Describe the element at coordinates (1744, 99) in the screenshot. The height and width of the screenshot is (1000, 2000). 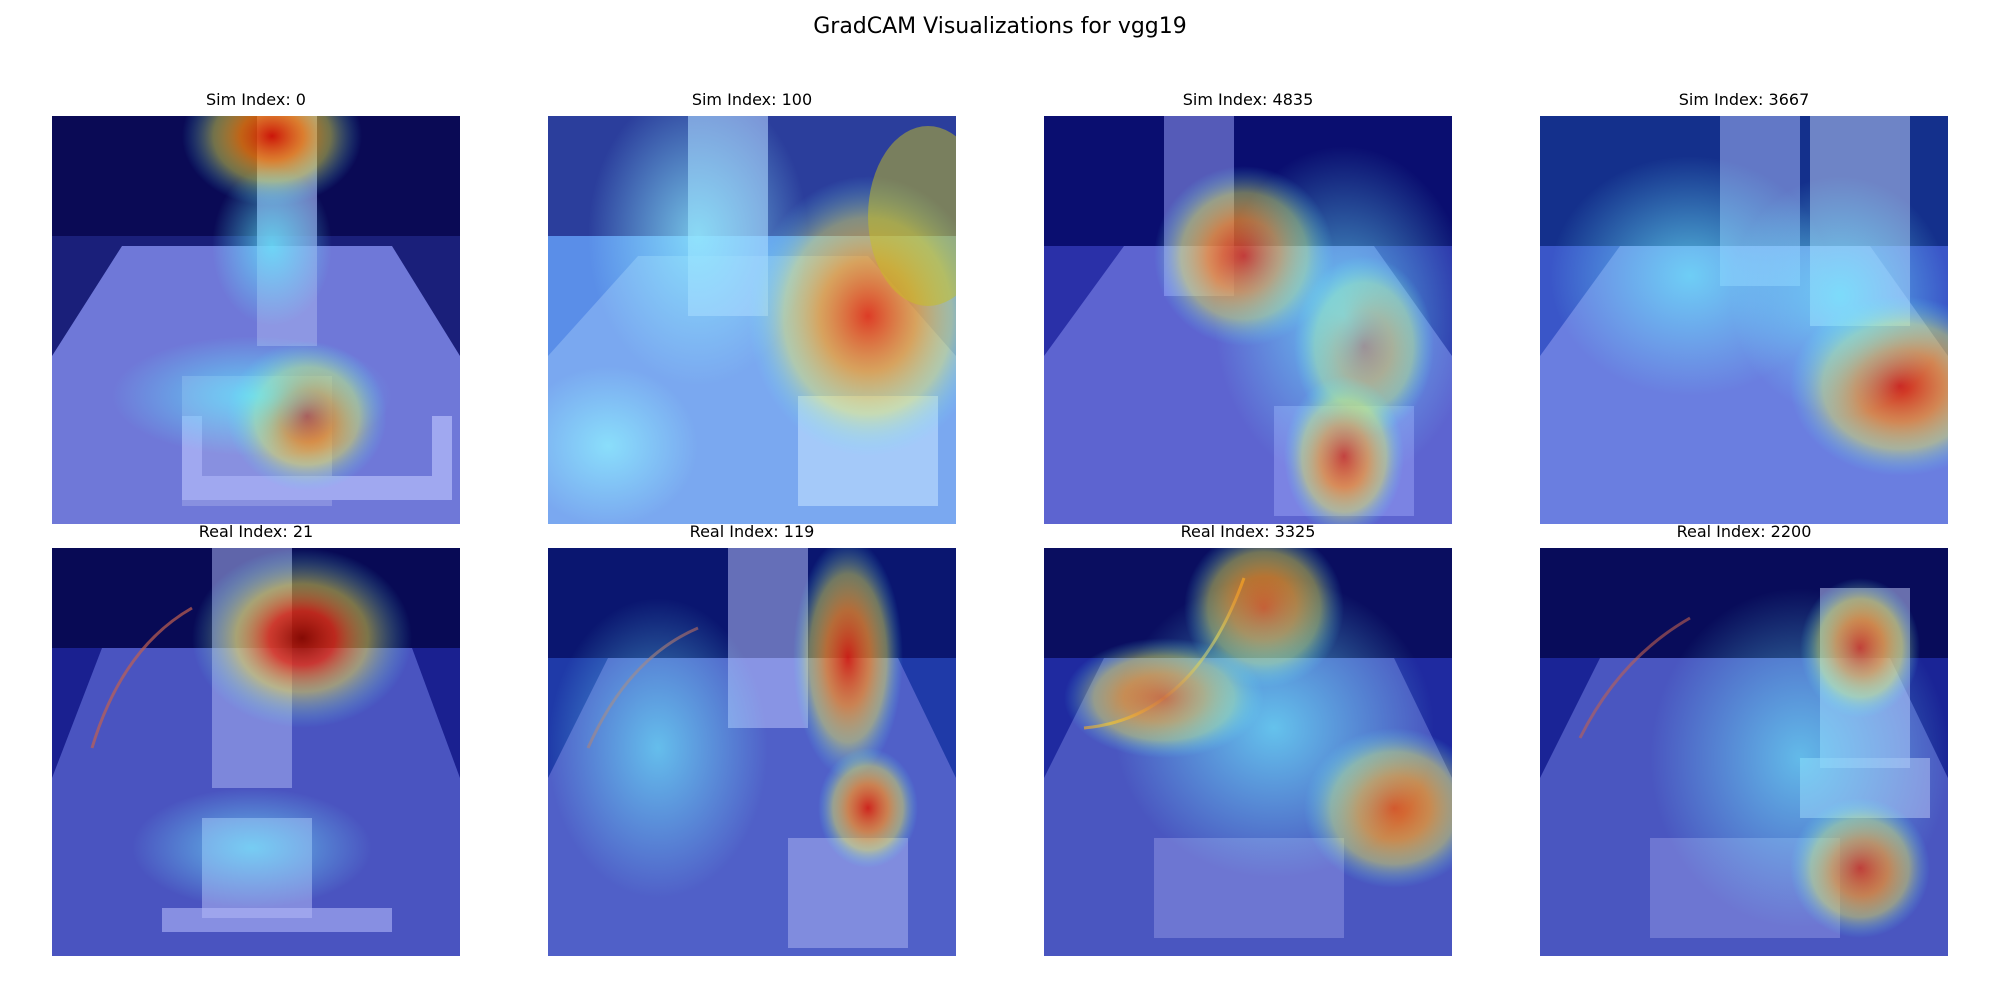
I see `panel-title-sim-3: Sim Index: 3667` at that location.